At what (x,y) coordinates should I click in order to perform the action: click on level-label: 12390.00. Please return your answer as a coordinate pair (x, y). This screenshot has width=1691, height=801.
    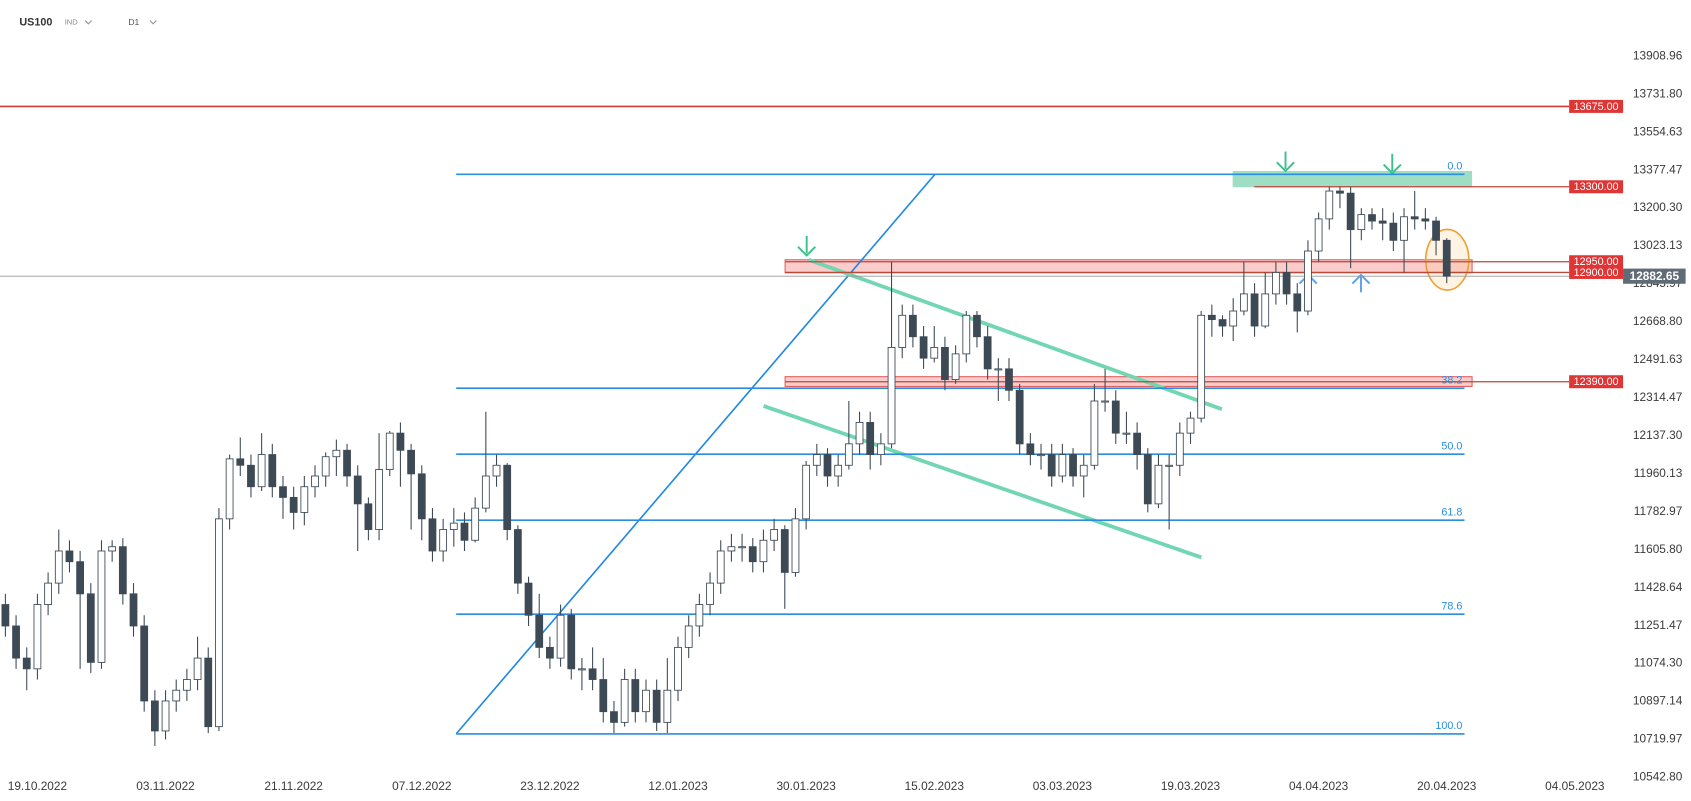
    Looking at the image, I should click on (1596, 382).